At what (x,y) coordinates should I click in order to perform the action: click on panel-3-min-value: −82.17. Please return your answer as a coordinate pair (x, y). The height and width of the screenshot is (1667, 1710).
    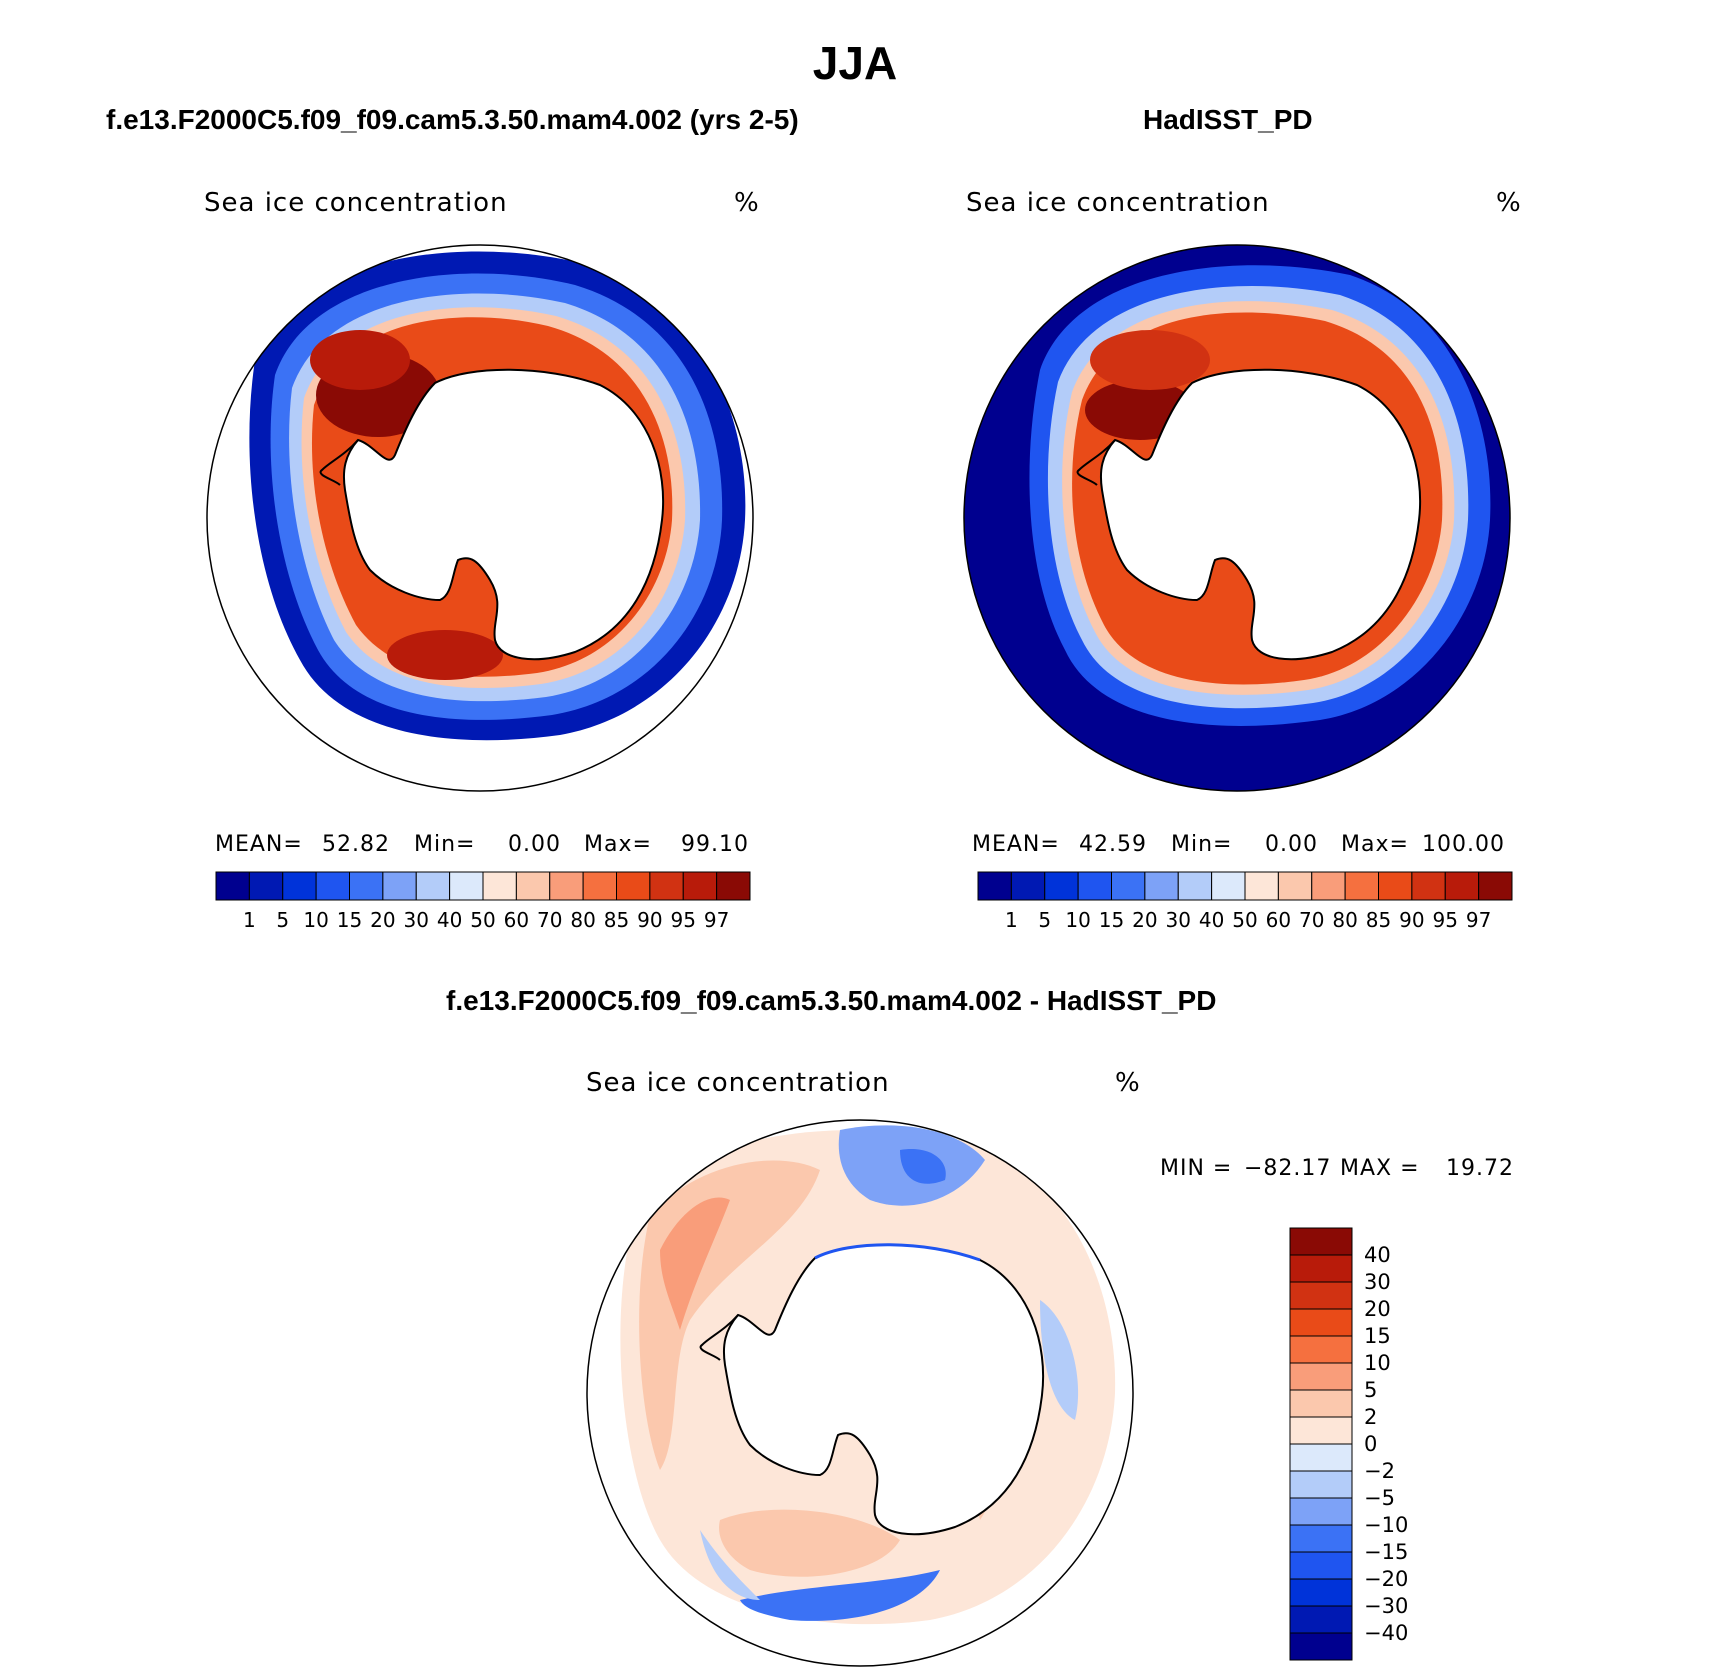
    Looking at the image, I should click on (1288, 1168).